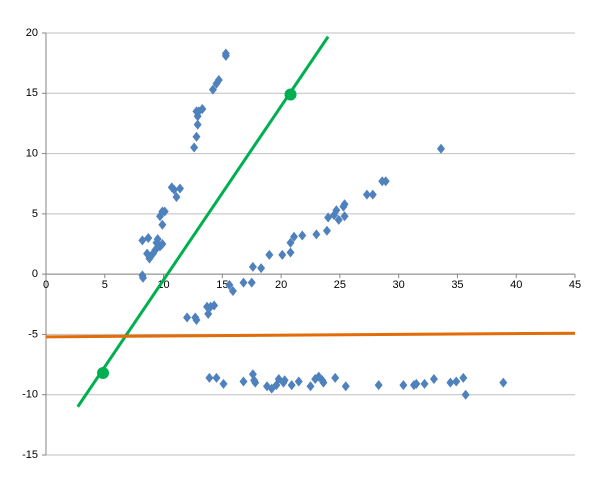 The image size is (608, 483). What do you see at coordinates (516, 285) in the screenshot?
I see `x-tick-label: 40` at bounding box center [516, 285].